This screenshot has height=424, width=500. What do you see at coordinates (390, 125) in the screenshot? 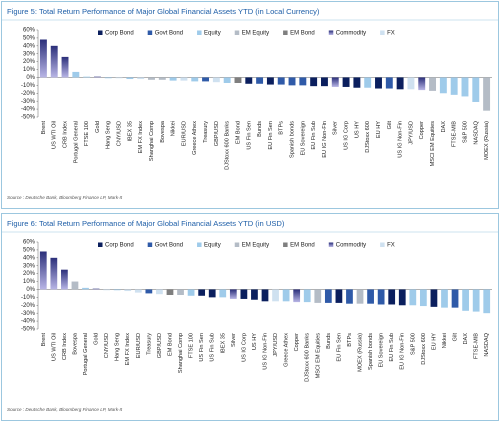
I see `x-tick-label: Gilt` at bounding box center [390, 125].